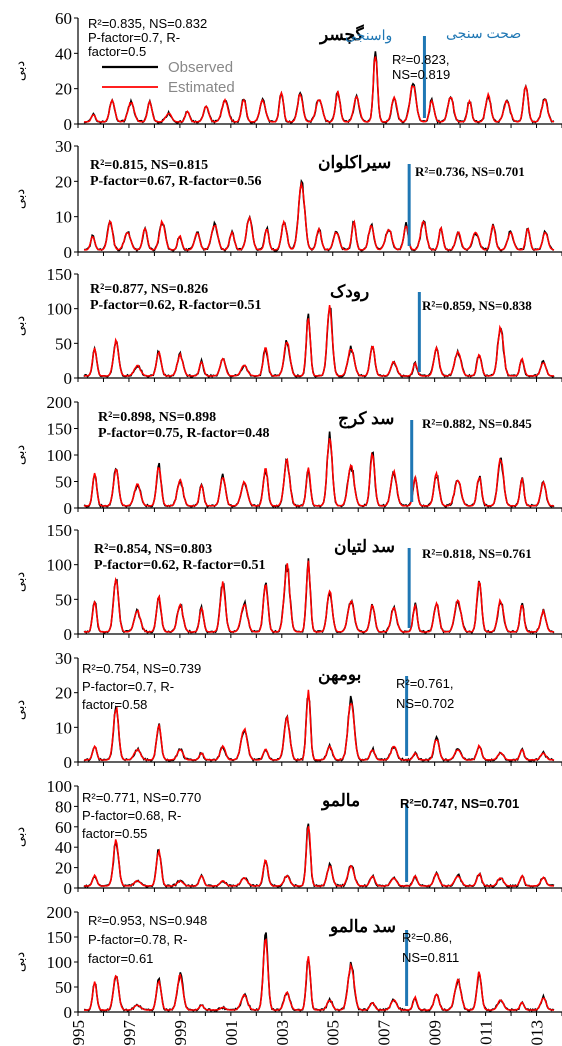  What do you see at coordinates (366, 419) in the screenshot?
I see `station-name: سد کرج` at bounding box center [366, 419].